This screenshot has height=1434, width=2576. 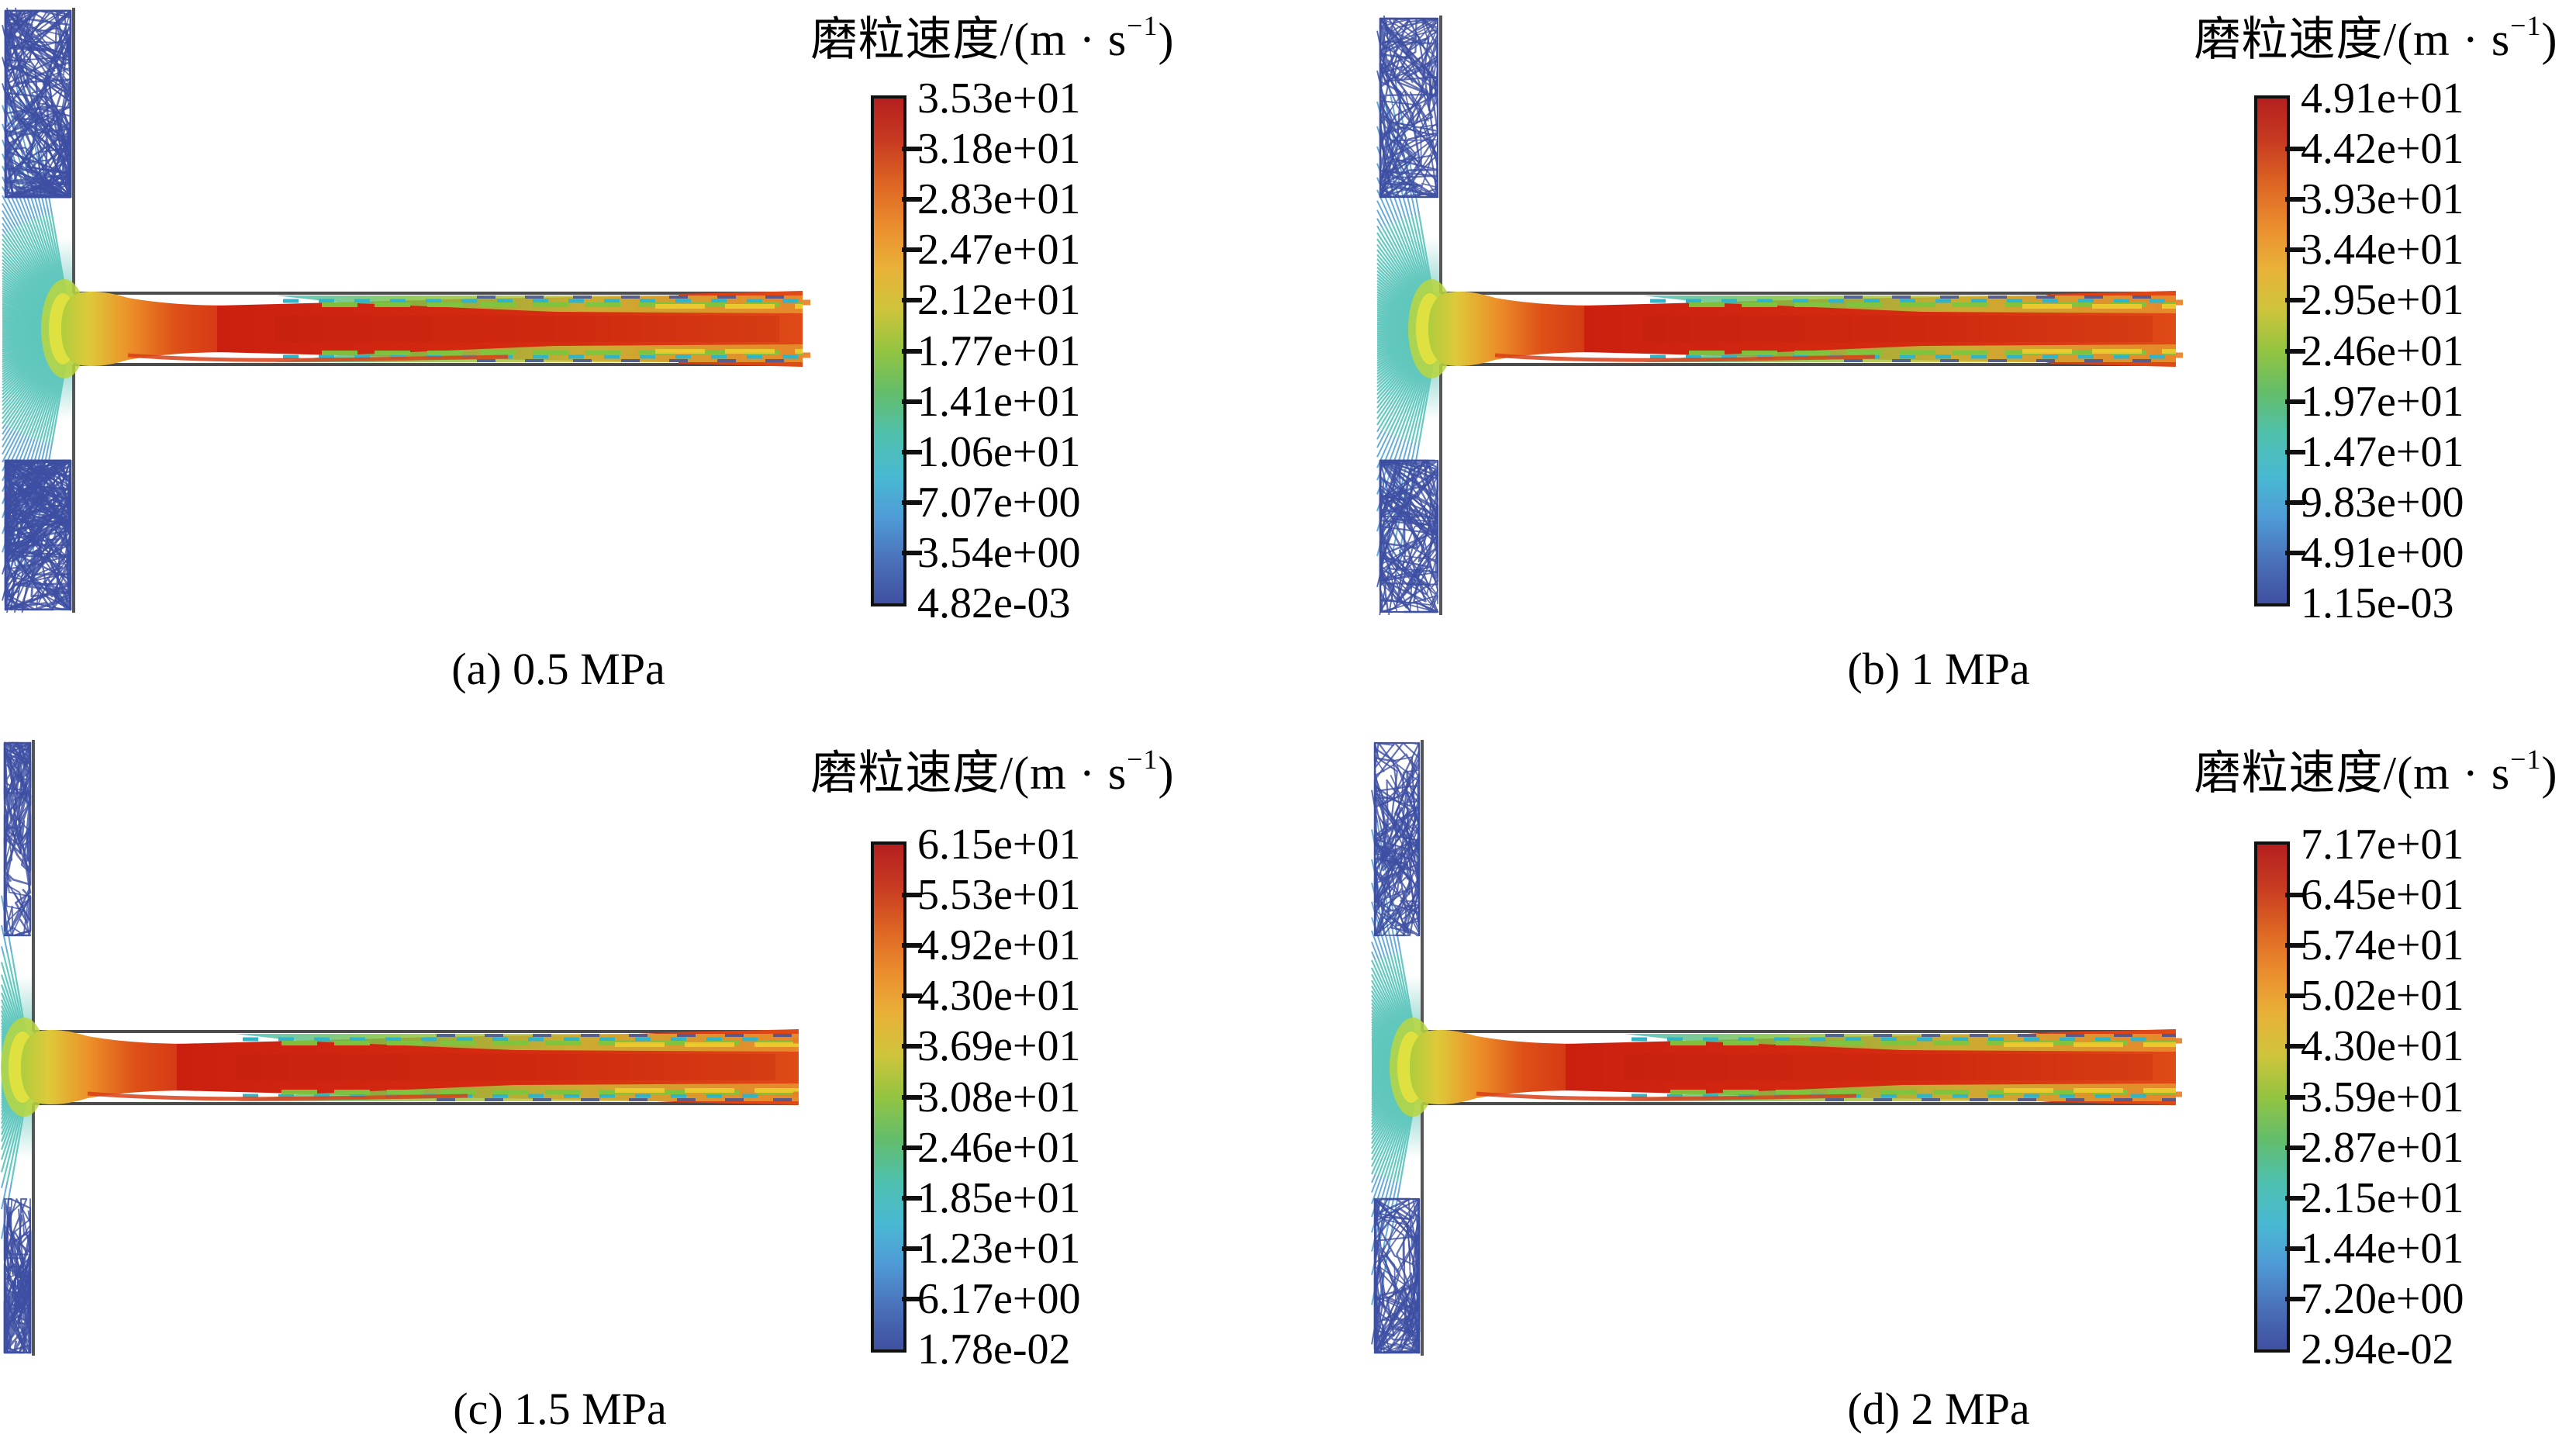 I want to click on colorbar-tick-label: 3.44e+01, so click(x=2383, y=250).